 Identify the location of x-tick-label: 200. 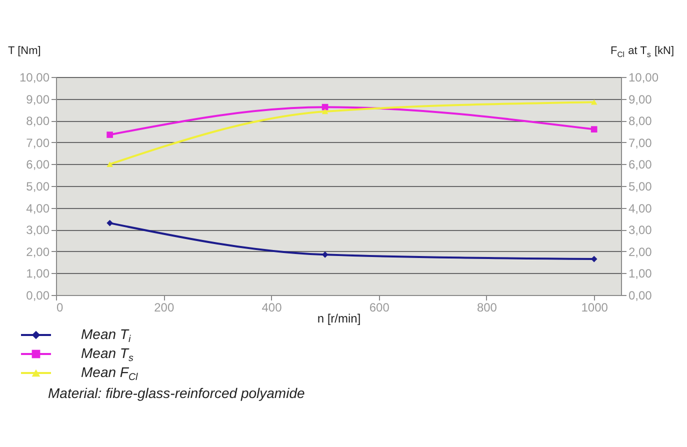
(164, 307).